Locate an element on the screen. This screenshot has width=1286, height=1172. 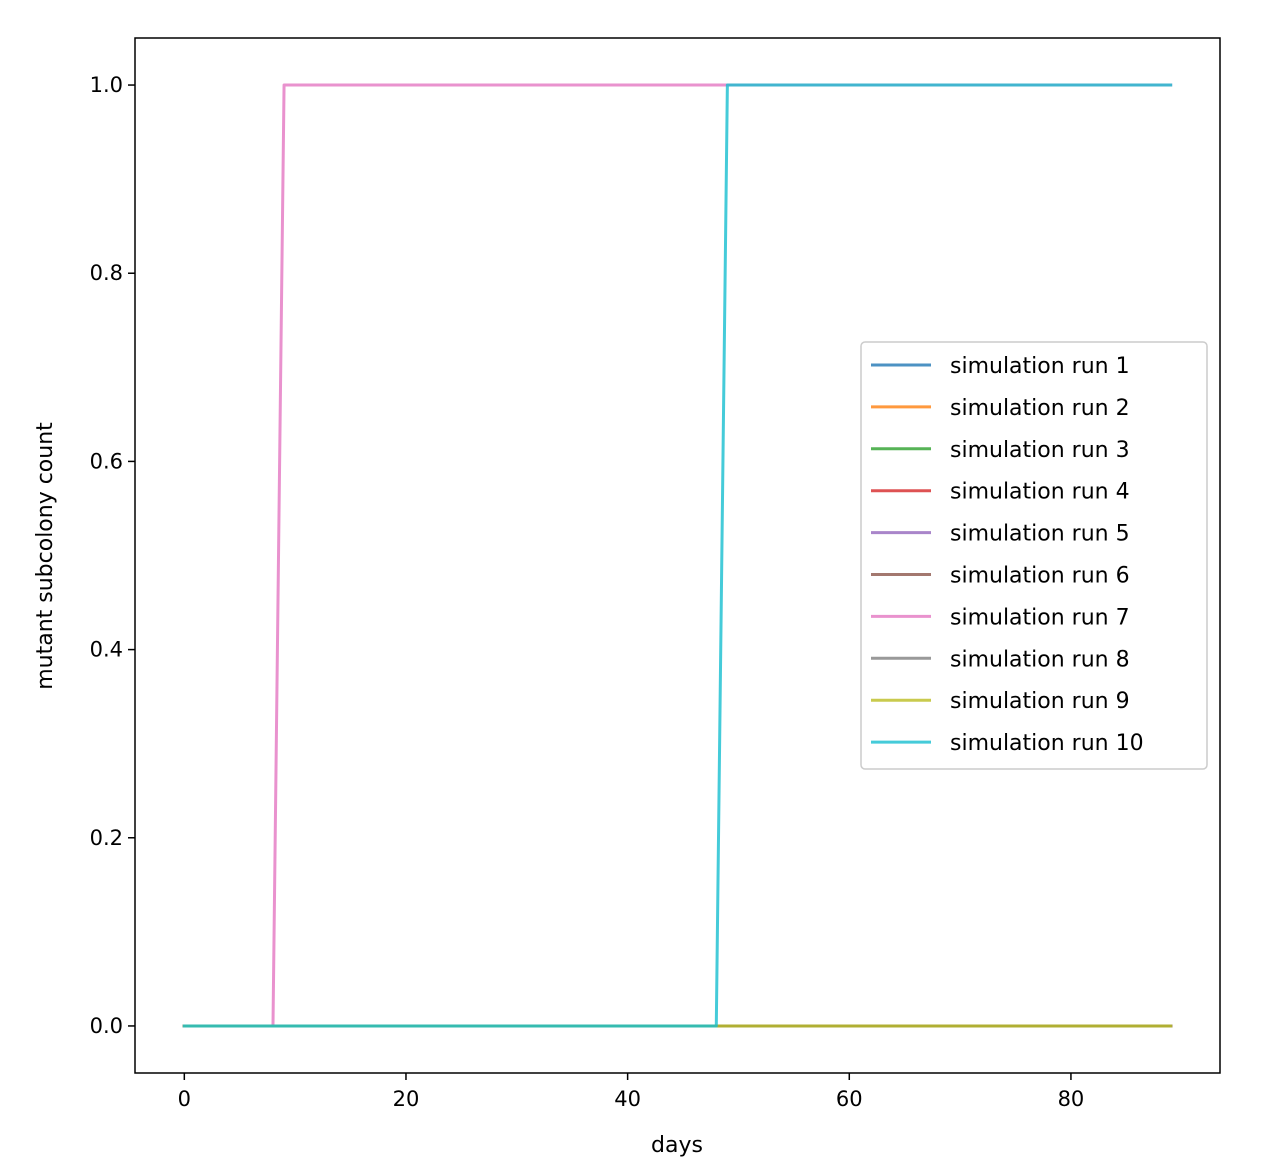
y-tick-label: 0.4 is located at coordinates (106, 650).